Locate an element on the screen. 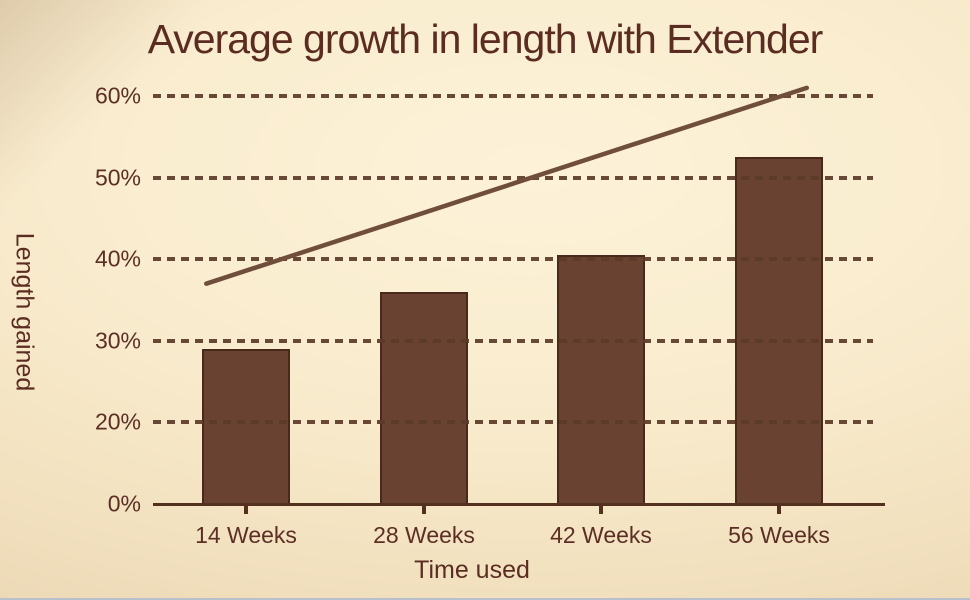  x-tick-label-2: 28 Weeks is located at coordinates (424, 535).